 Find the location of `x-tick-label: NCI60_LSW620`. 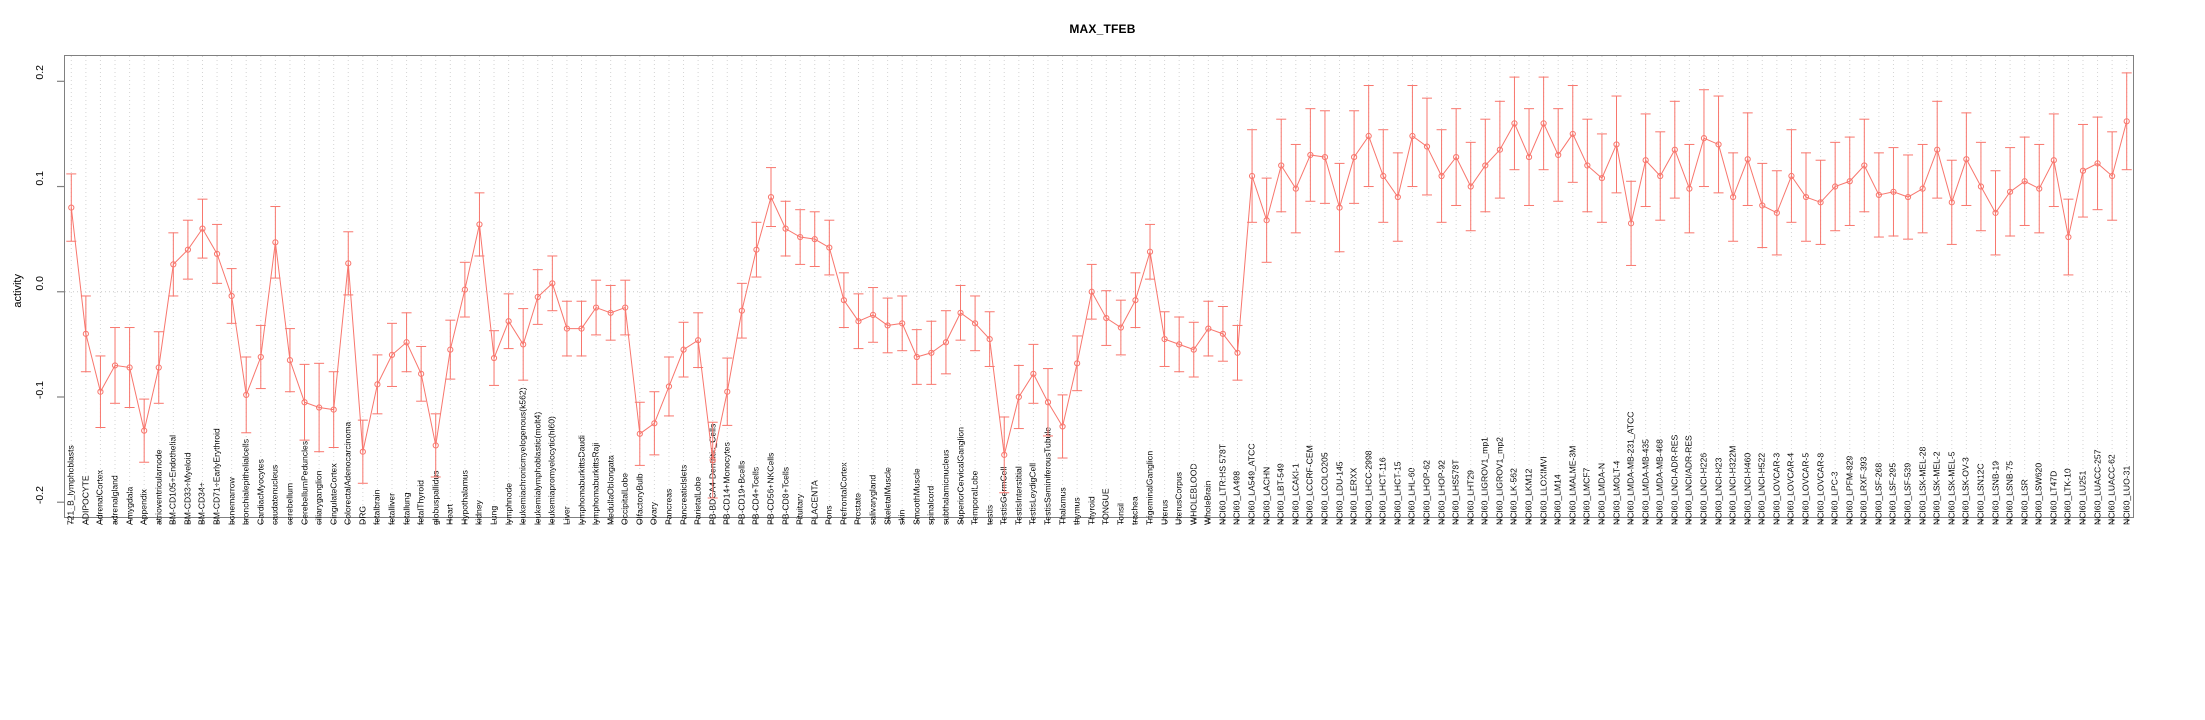

x-tick-label: NCI60_LSW620 is located at coordinates (2038, 493).